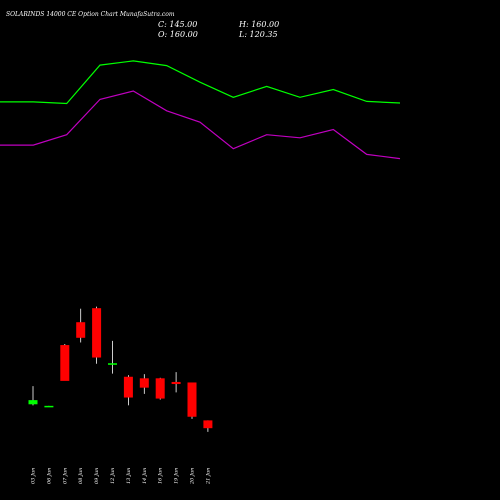 This screenshot has height=500, width=500. What do you see at coordinates (200, 82) in the screenshot?
I see `upper-band-line` at bounding box center [200, 82].